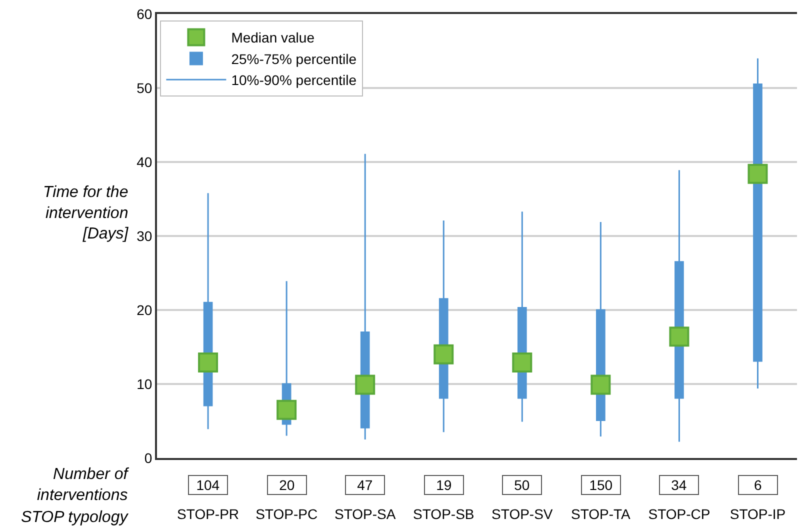  I want to click on x-tick-label: STOP-SB, so click(443, 514).